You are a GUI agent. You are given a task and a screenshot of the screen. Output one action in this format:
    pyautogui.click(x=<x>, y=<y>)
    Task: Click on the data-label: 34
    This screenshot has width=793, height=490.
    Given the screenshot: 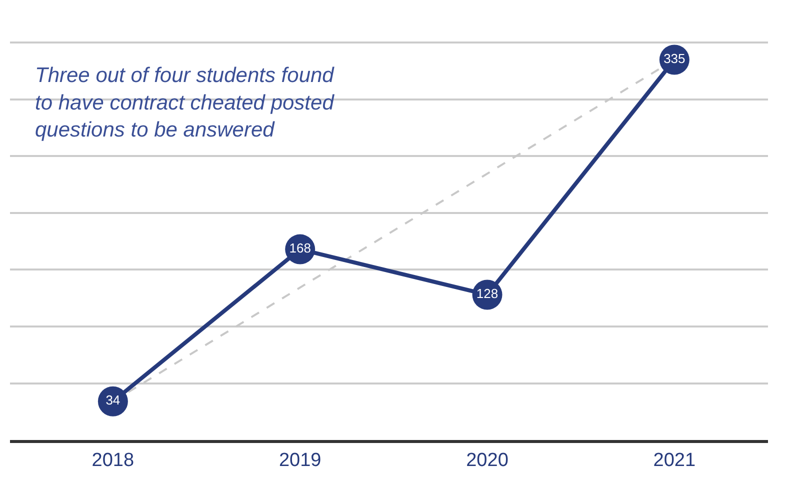 What is the action you would take?
    pyautogui.click(x=113, y=400)
    